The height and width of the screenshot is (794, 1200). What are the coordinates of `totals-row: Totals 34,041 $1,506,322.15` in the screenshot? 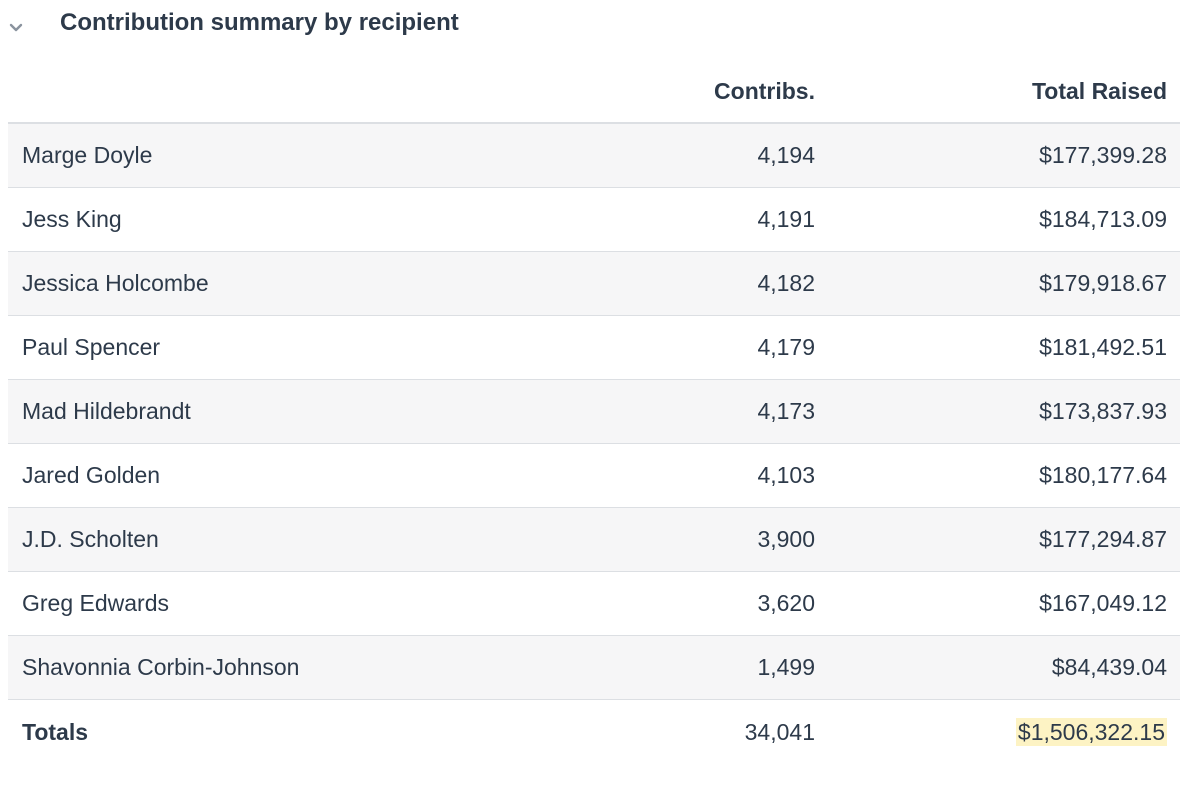 It's located at (594, 731).